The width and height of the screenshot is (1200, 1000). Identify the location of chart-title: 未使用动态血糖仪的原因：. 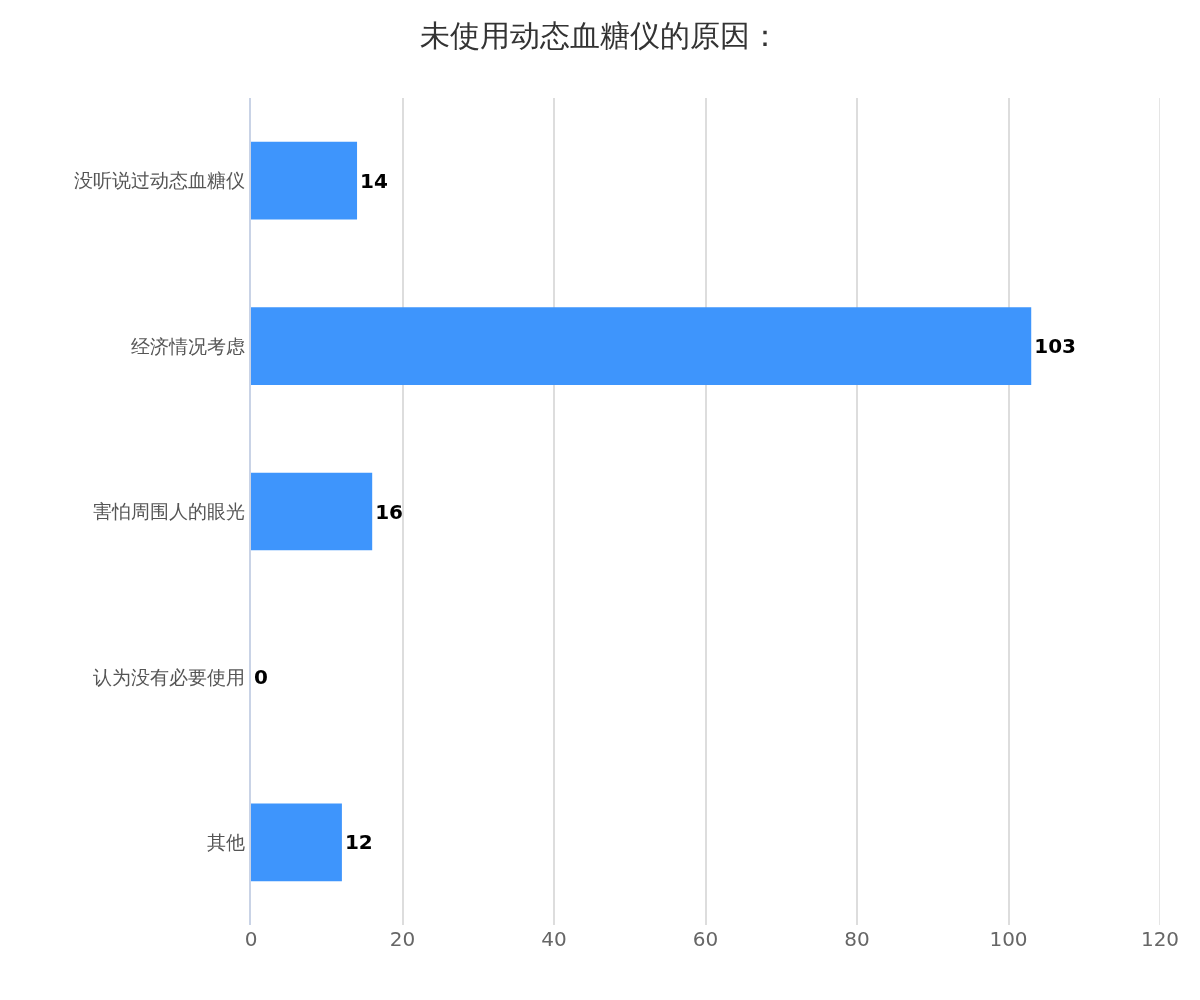
(600, 34).